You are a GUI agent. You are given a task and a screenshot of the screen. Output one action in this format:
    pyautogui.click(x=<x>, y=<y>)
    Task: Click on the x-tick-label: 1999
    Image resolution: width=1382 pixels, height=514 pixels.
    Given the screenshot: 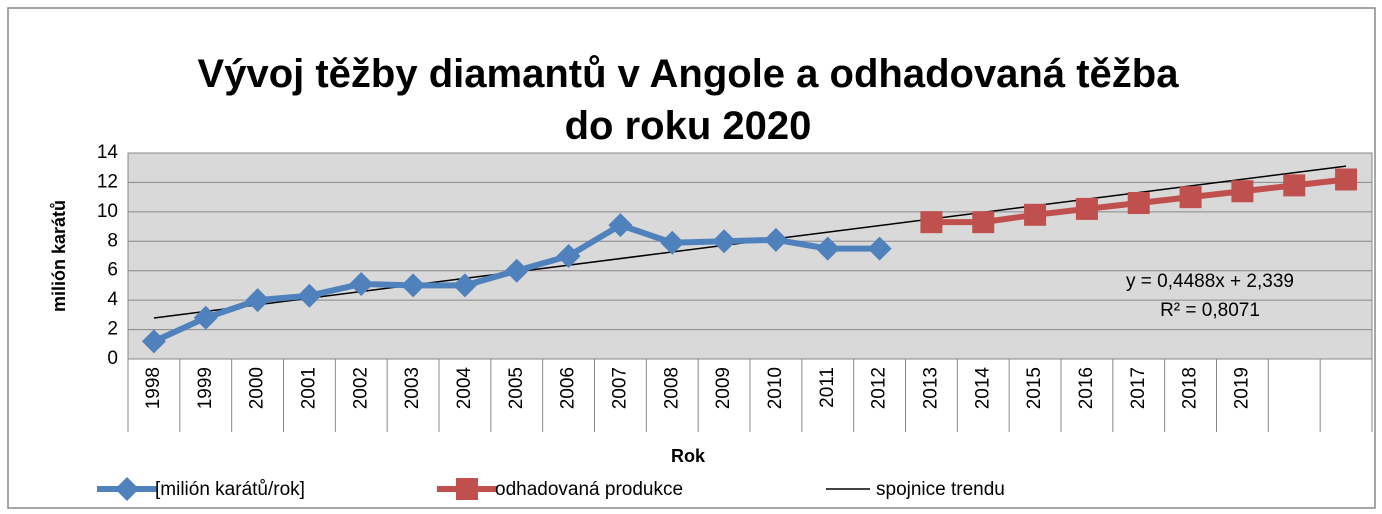 What is the action you would take?
    pyautogui.click(x=205, y=388)
    